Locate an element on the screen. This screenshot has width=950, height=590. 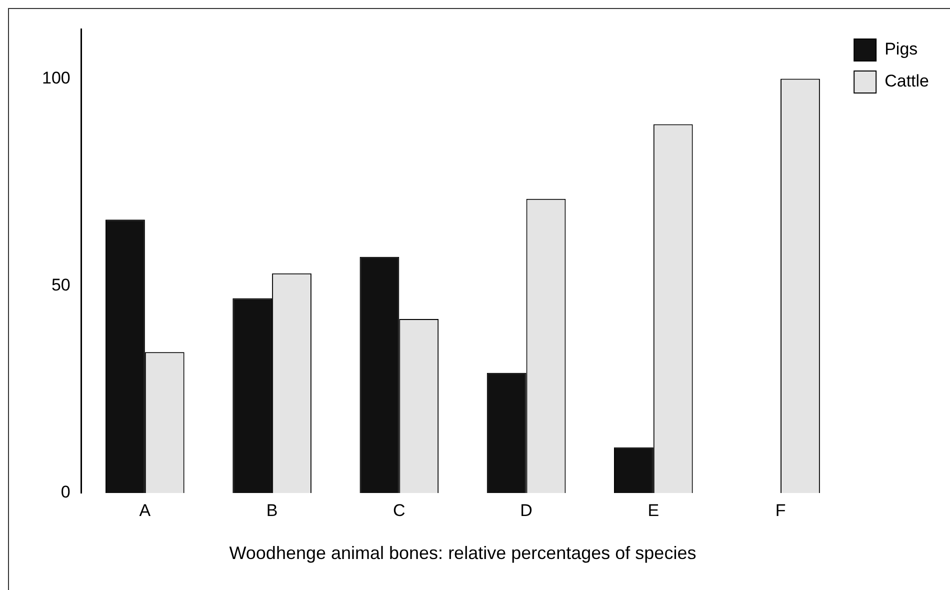
y-tick-label: 50 is located at coordinates (60, 285).